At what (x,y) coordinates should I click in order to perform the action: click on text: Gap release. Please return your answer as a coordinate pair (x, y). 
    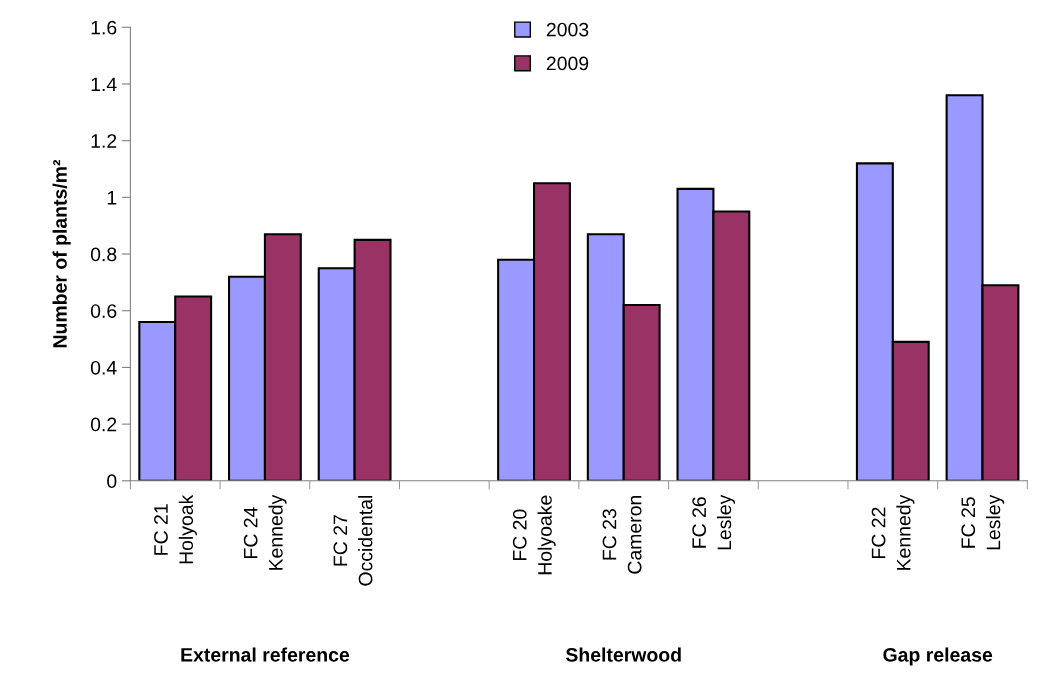
    Looking at the image, I should click on (938, 656).